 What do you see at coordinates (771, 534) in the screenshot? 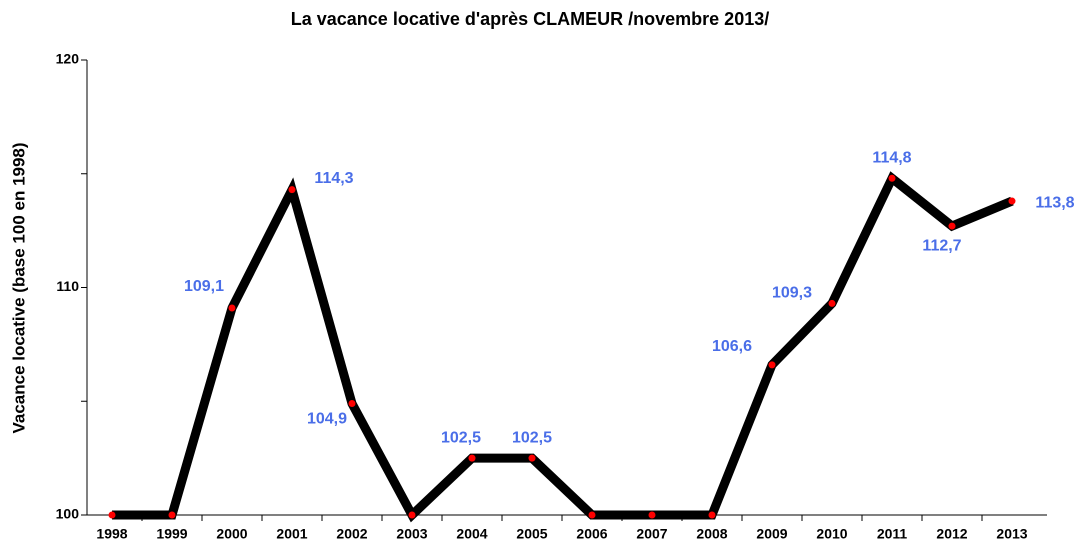
I see `x-tick-label: 2009` at bounding box center [771, 534].